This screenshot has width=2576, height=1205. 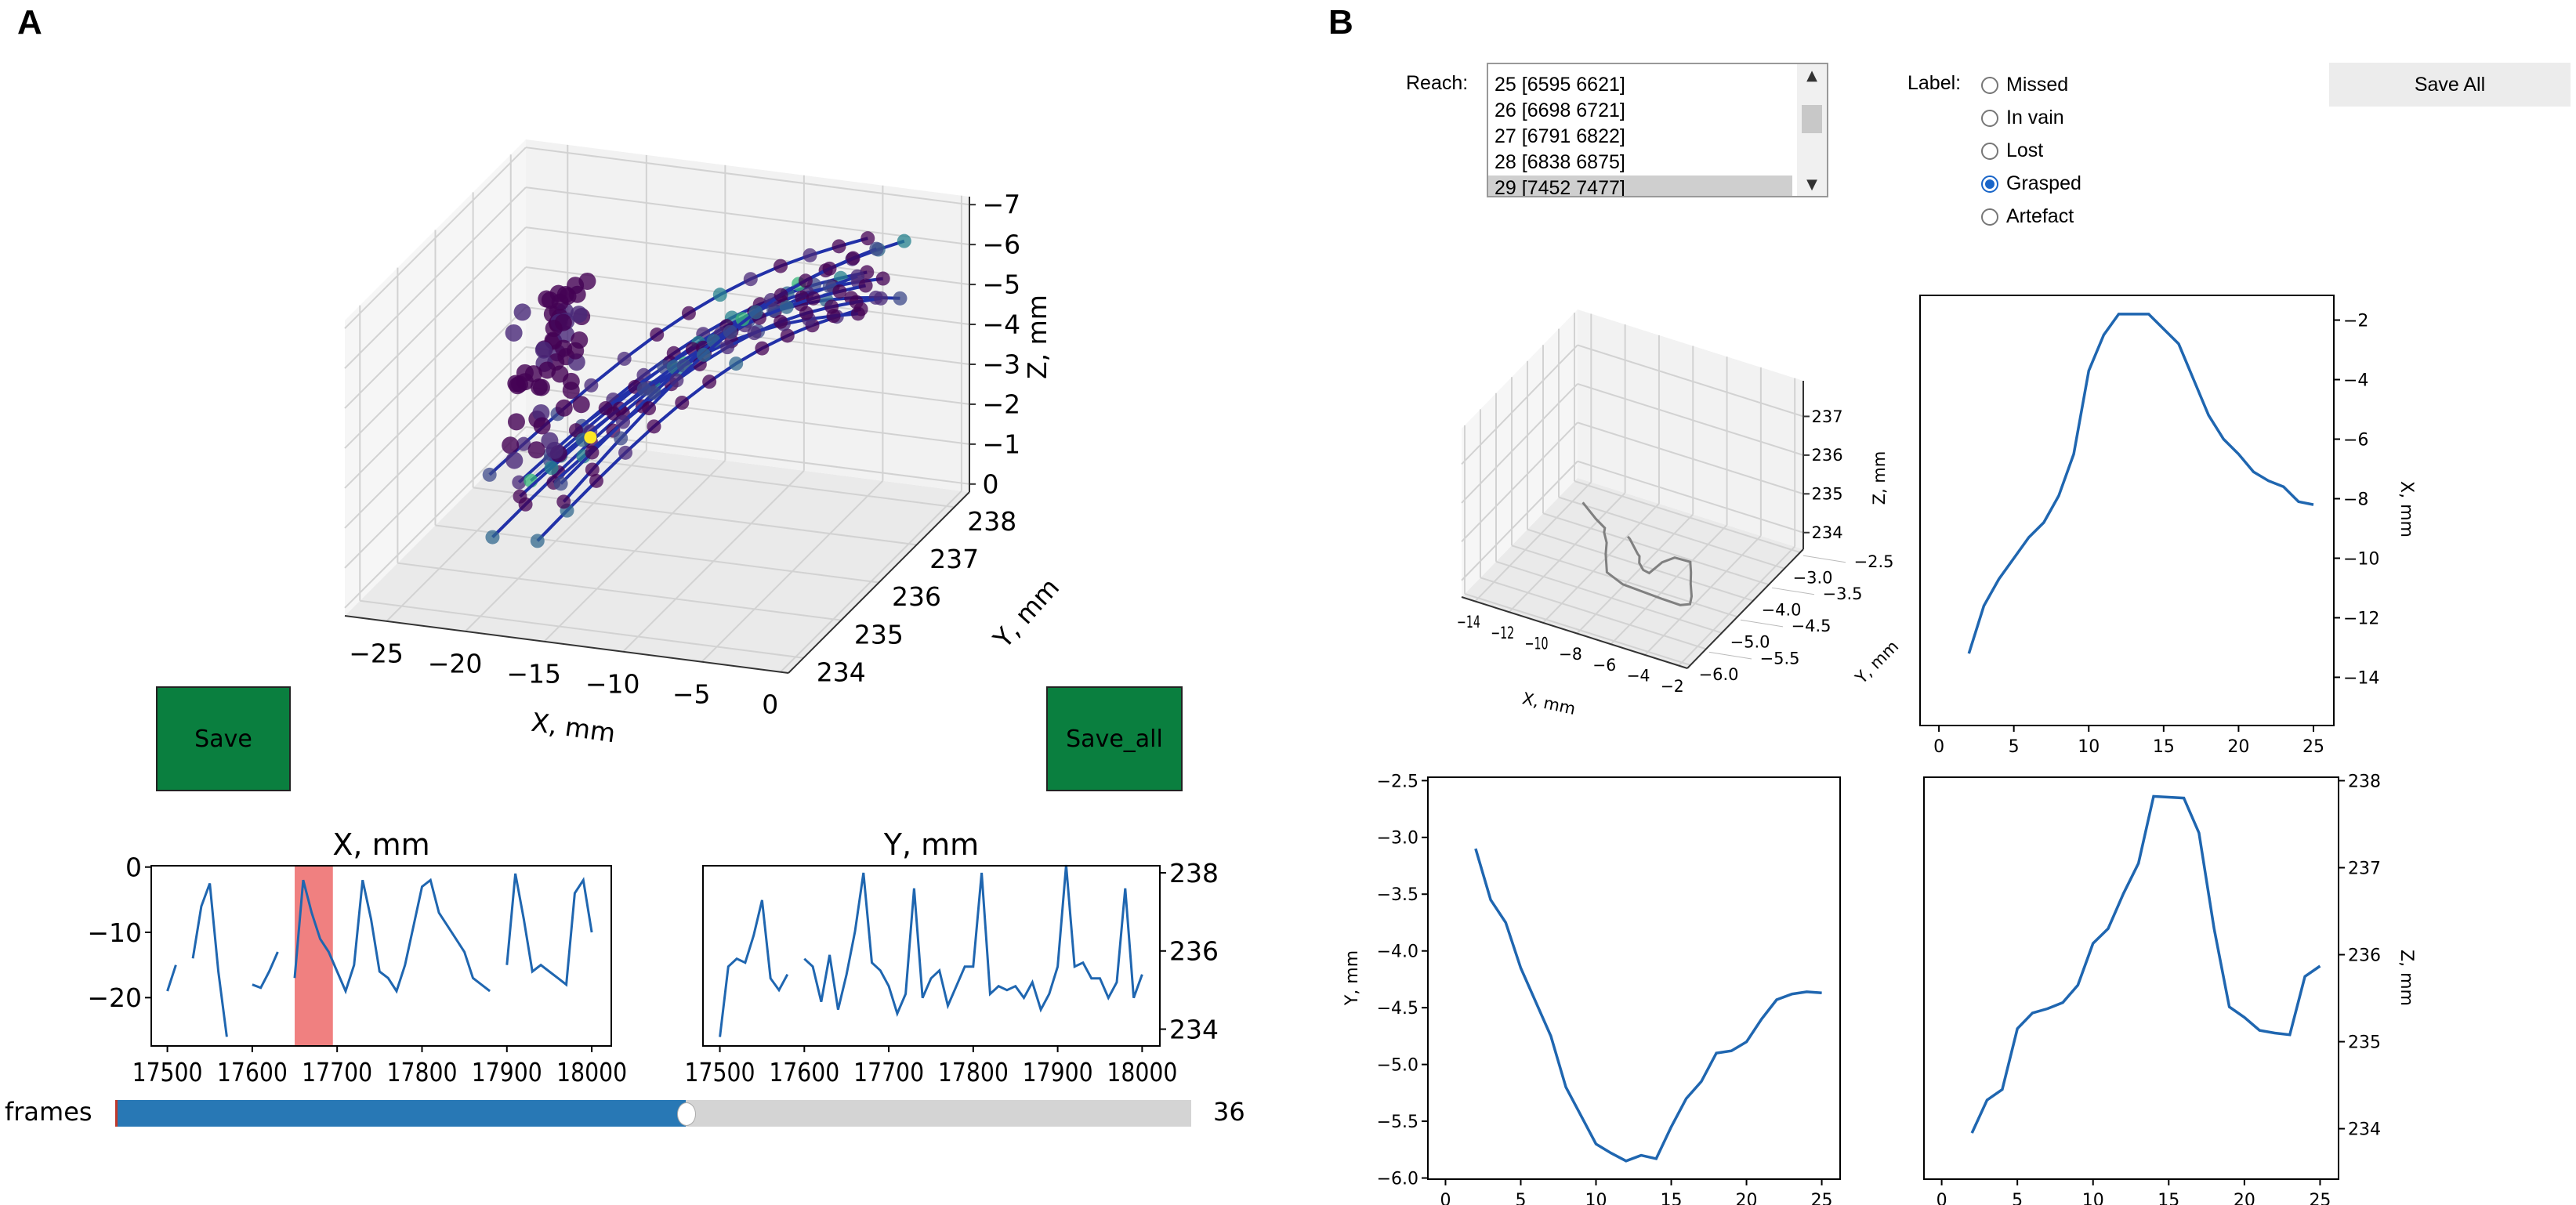 I want to click on y-tick-label: 234, so click(x=2364, y=1130).